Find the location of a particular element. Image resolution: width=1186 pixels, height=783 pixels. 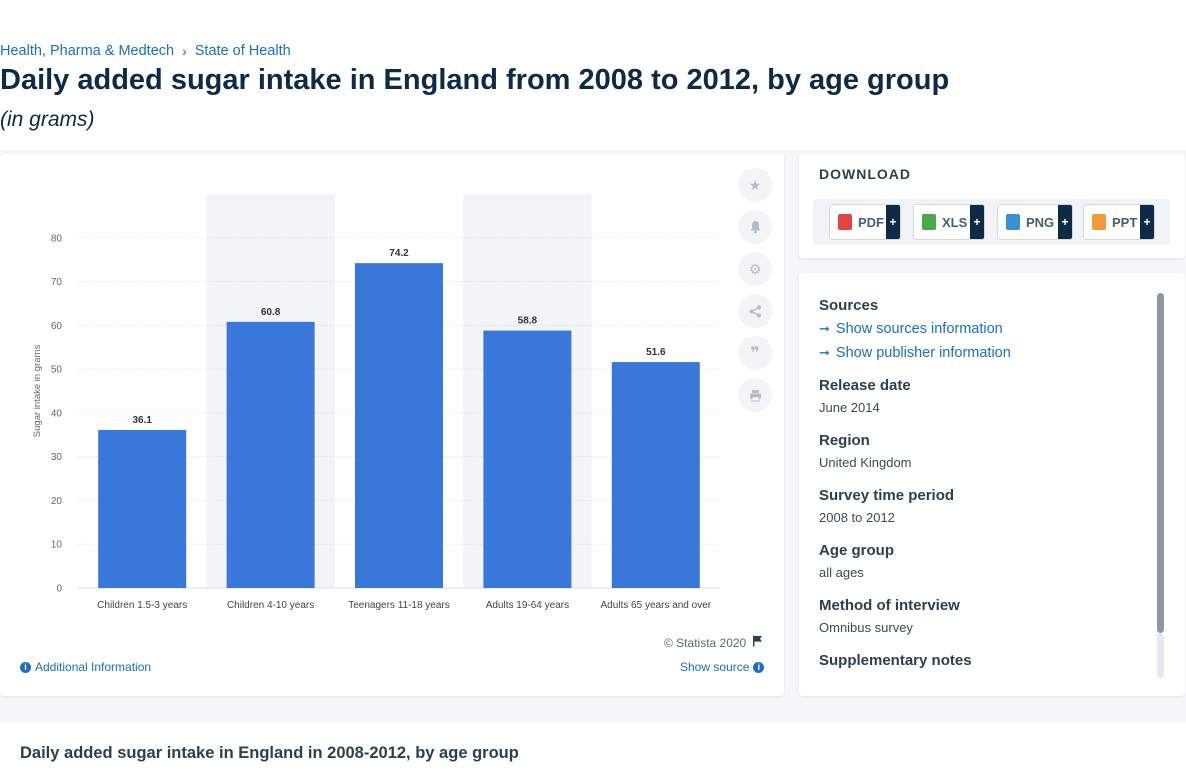

show-sources-link: ➞ Show sources information is located at coordinates (984, 329).